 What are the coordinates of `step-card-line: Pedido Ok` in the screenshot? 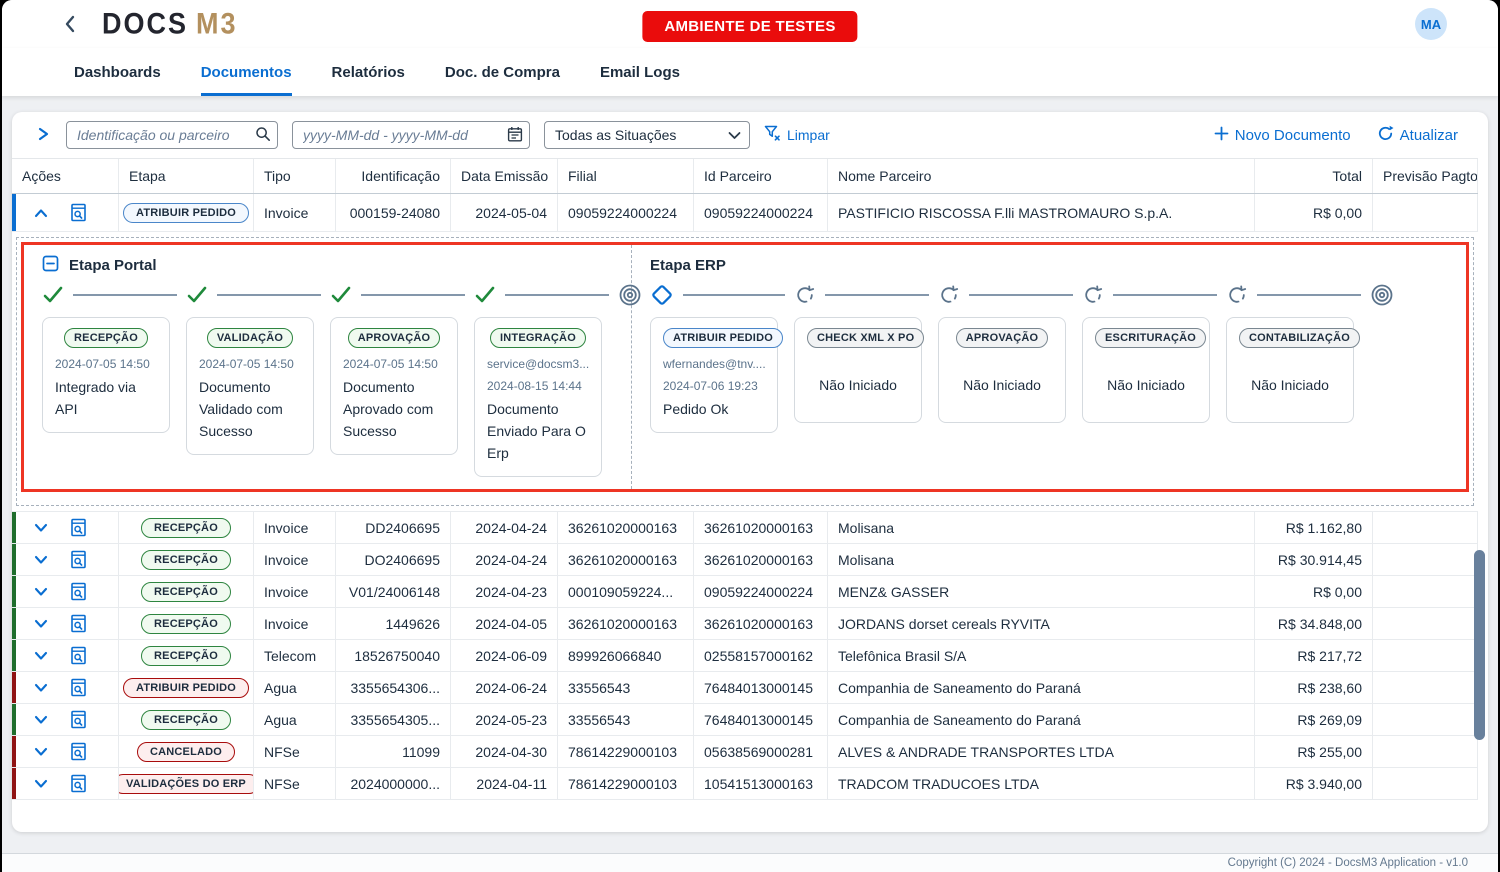 It's located at (696, 409).